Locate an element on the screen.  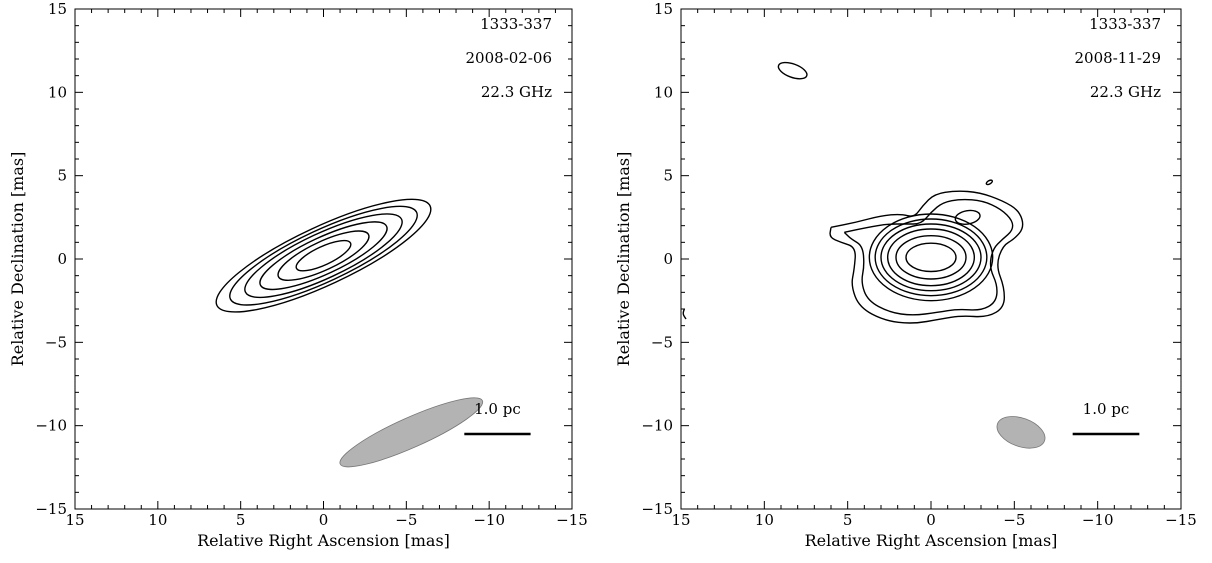
plot-area is located at coordinates (349, 333).